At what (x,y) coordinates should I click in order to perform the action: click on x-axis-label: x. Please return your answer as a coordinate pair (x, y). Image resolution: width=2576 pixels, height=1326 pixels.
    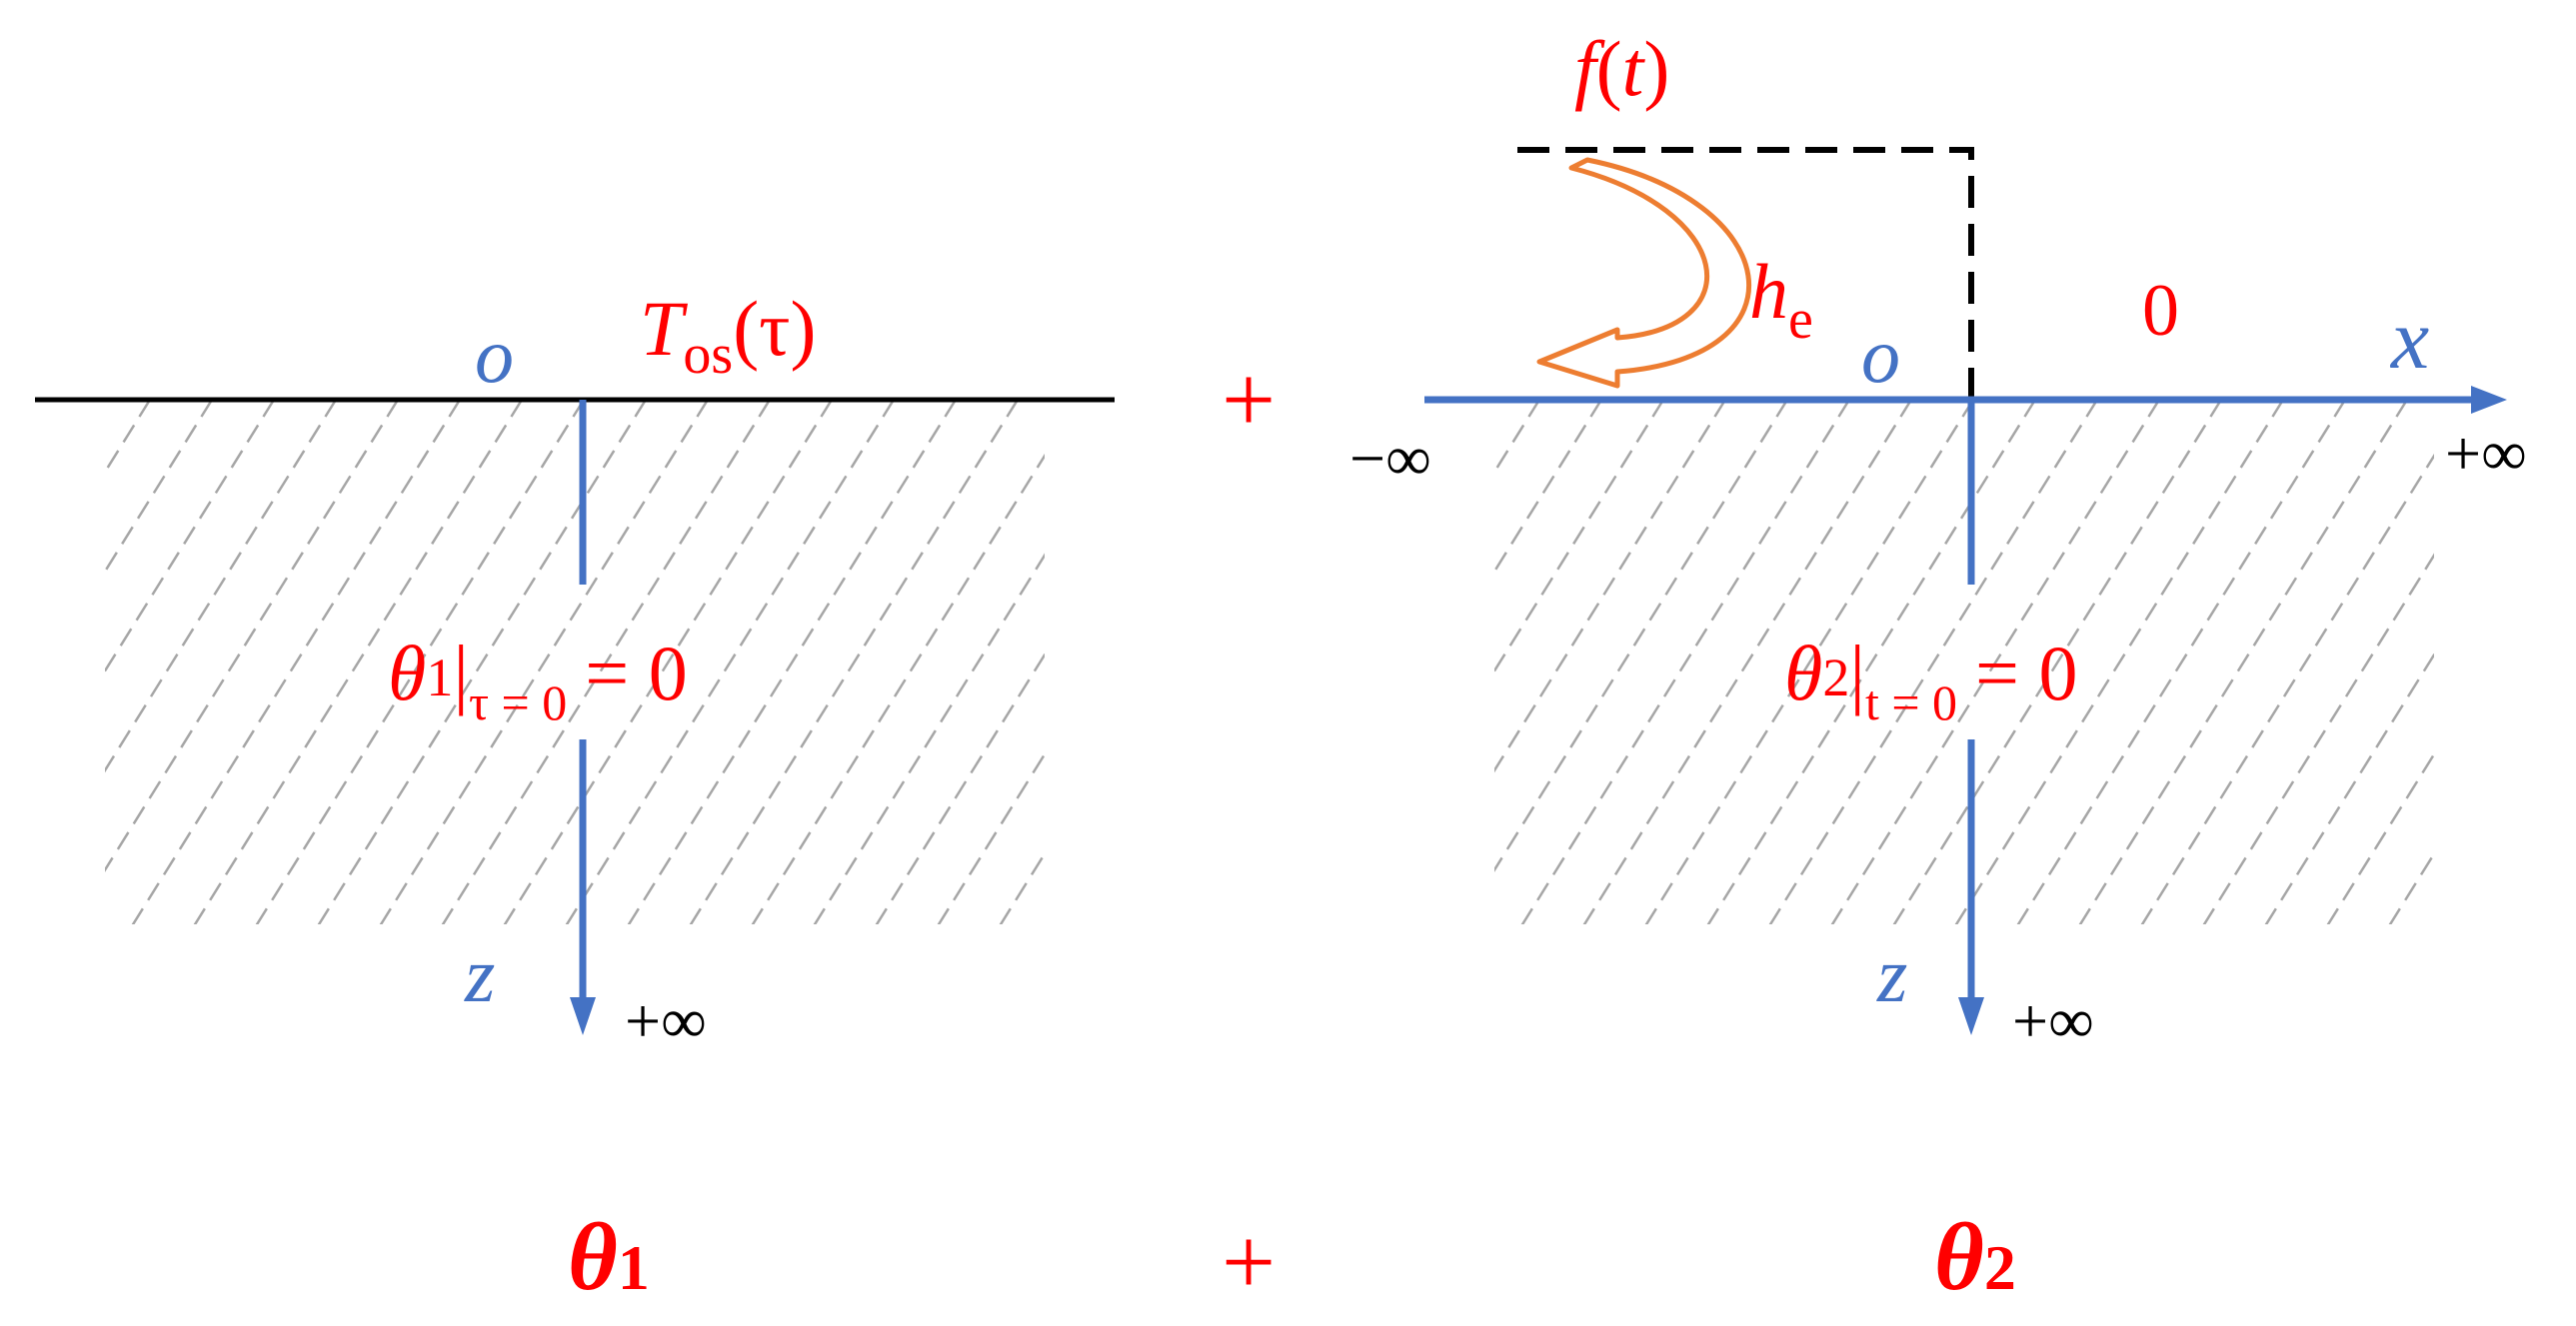
    Looking at the image, I should click on (2409, 339).